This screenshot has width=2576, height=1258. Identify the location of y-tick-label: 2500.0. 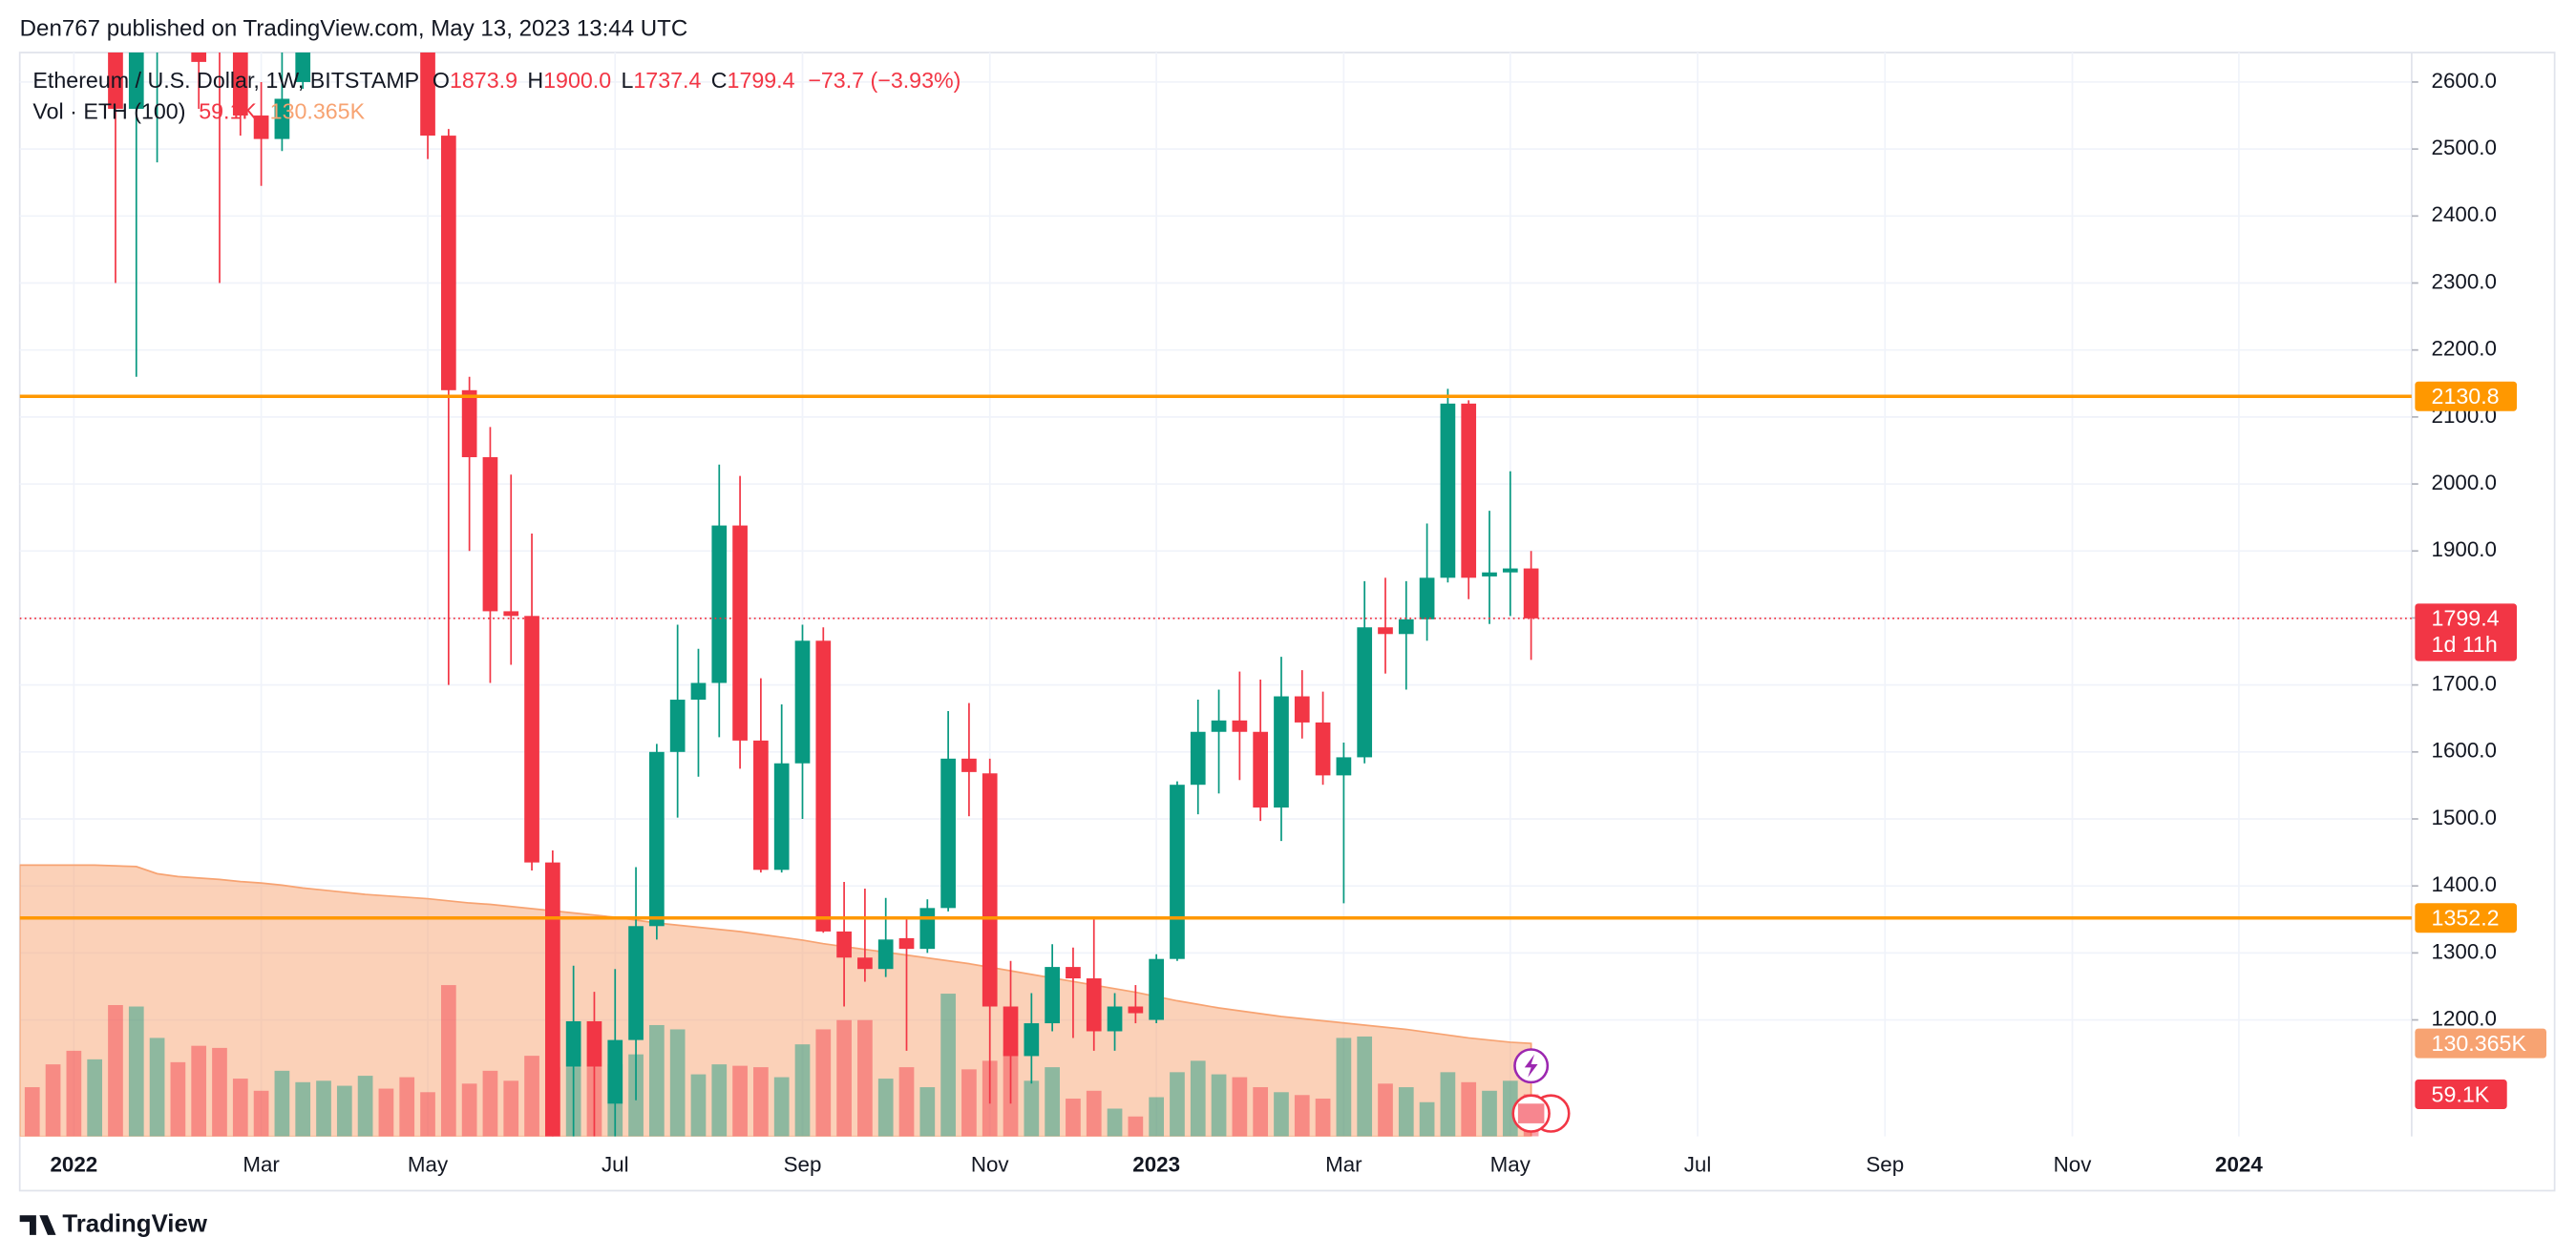
(2464, 147).